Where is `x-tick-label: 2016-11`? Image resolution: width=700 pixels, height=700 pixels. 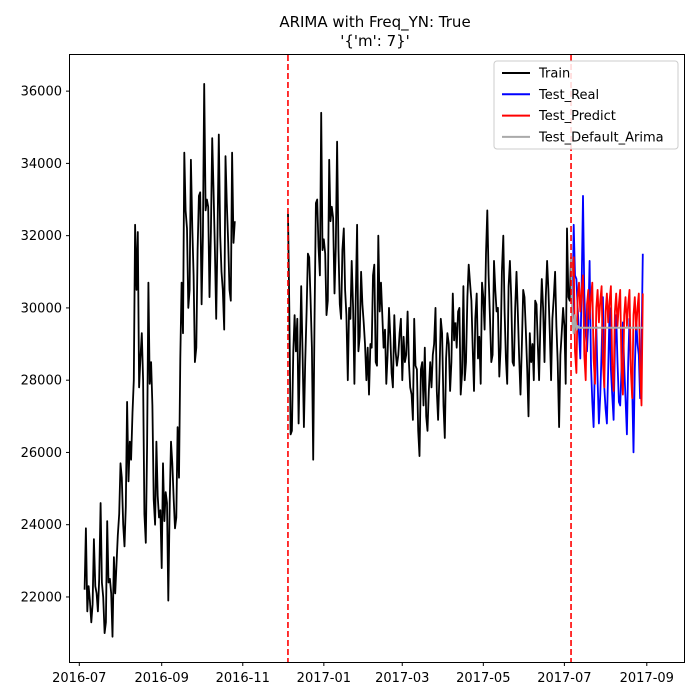 x-tick-label: 2016-11 is located at coordinates (243, 678).